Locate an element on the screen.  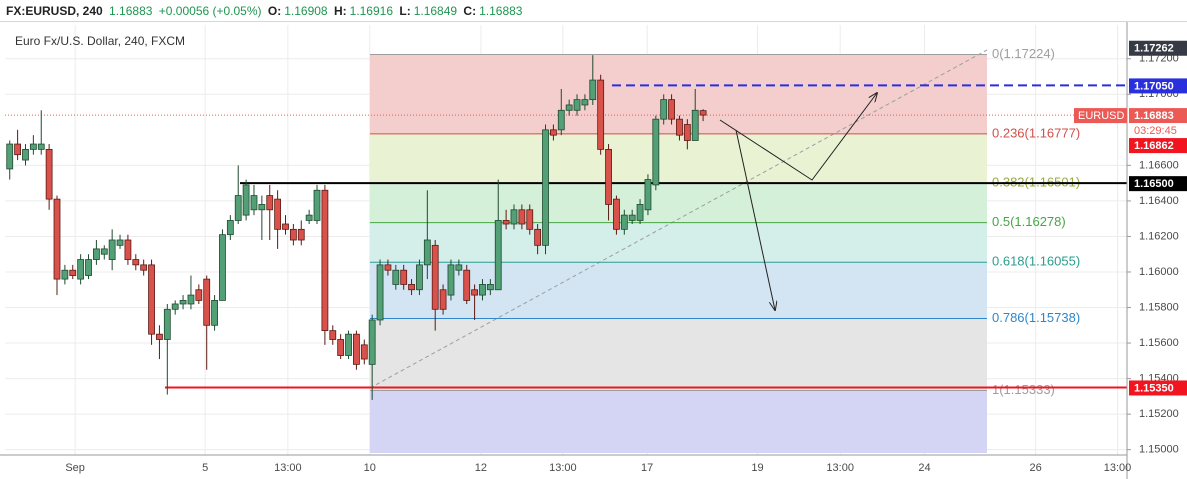
y-tick-label: 1.15000 is located at coordinates (1159, 450).